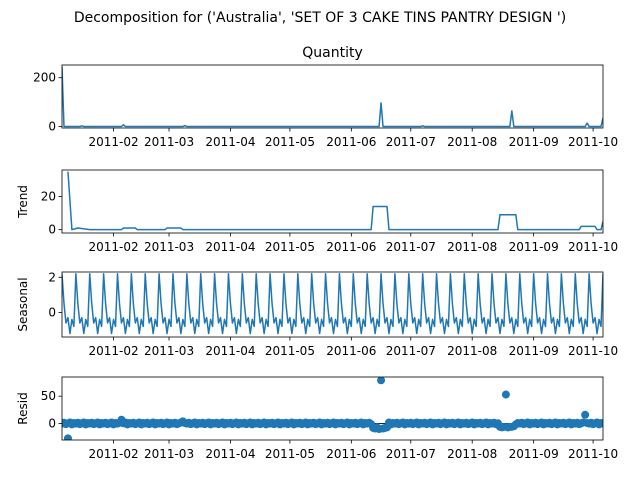 The image size is (640, 480). Describe the element at coordinates (52, 277) in the screenshot. I see `y-tick-label: 2` at that location.